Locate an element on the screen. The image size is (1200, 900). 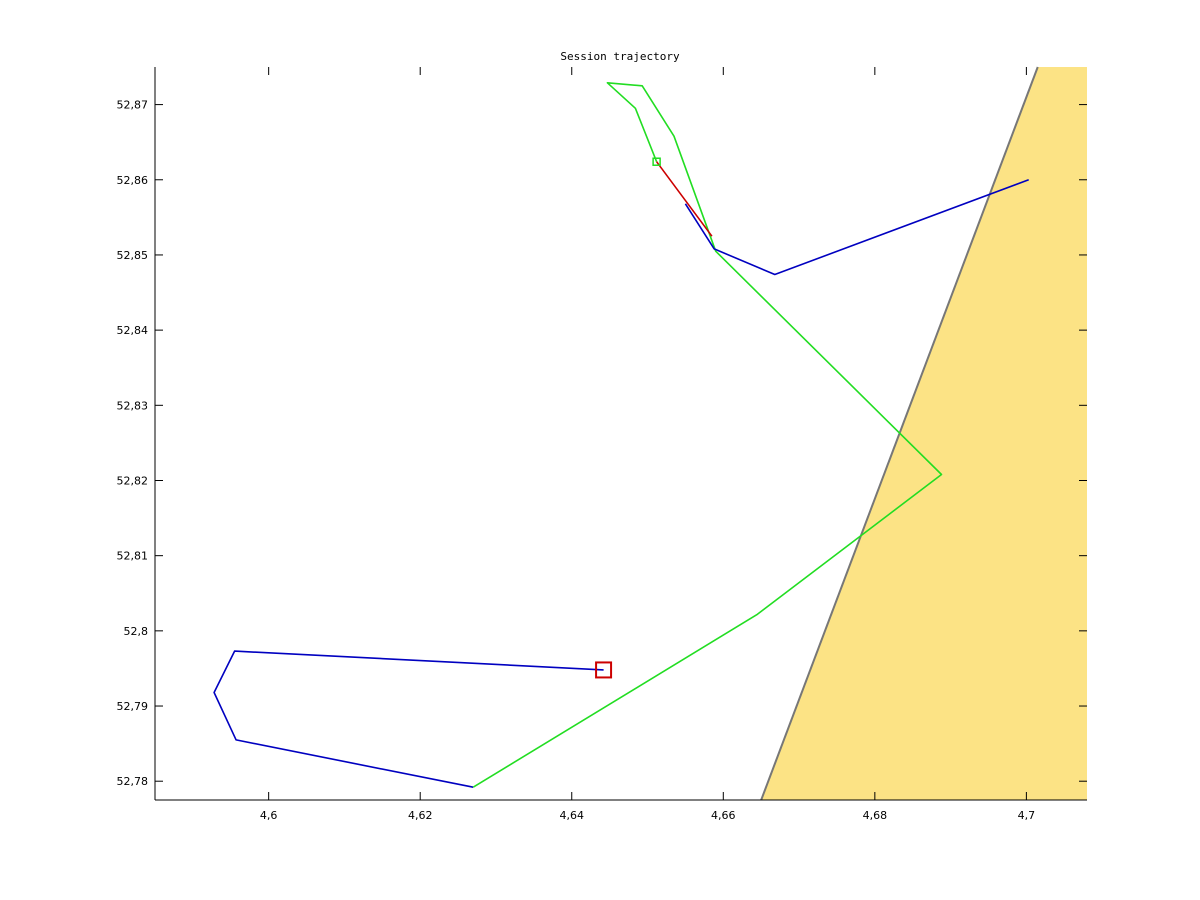
y-tick-label: 52,79 is located at coordinates (133, 706).